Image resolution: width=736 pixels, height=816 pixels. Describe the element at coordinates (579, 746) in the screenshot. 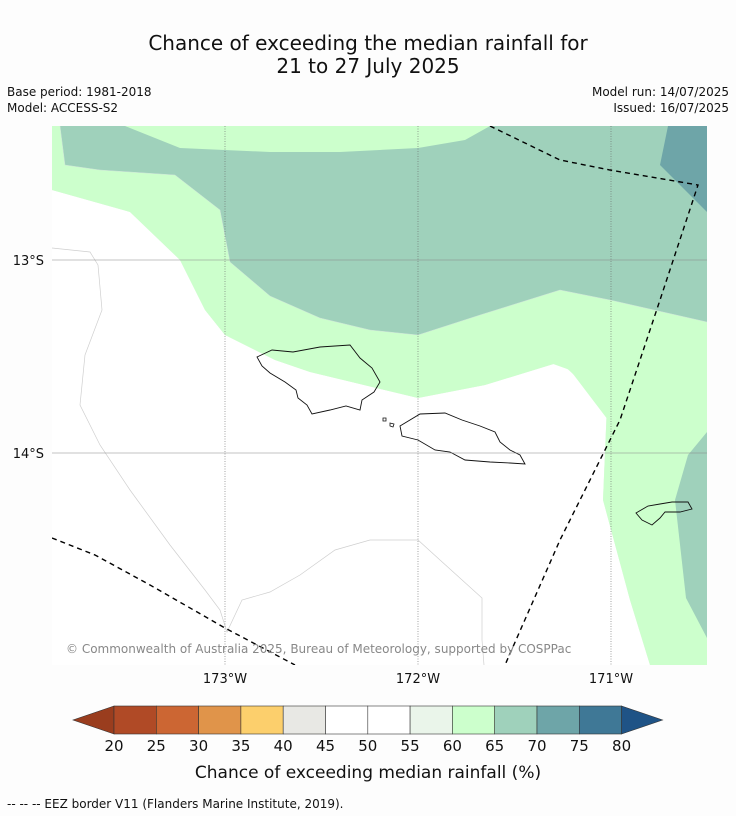

I see `colorbar-tick-label: 75` at that location.